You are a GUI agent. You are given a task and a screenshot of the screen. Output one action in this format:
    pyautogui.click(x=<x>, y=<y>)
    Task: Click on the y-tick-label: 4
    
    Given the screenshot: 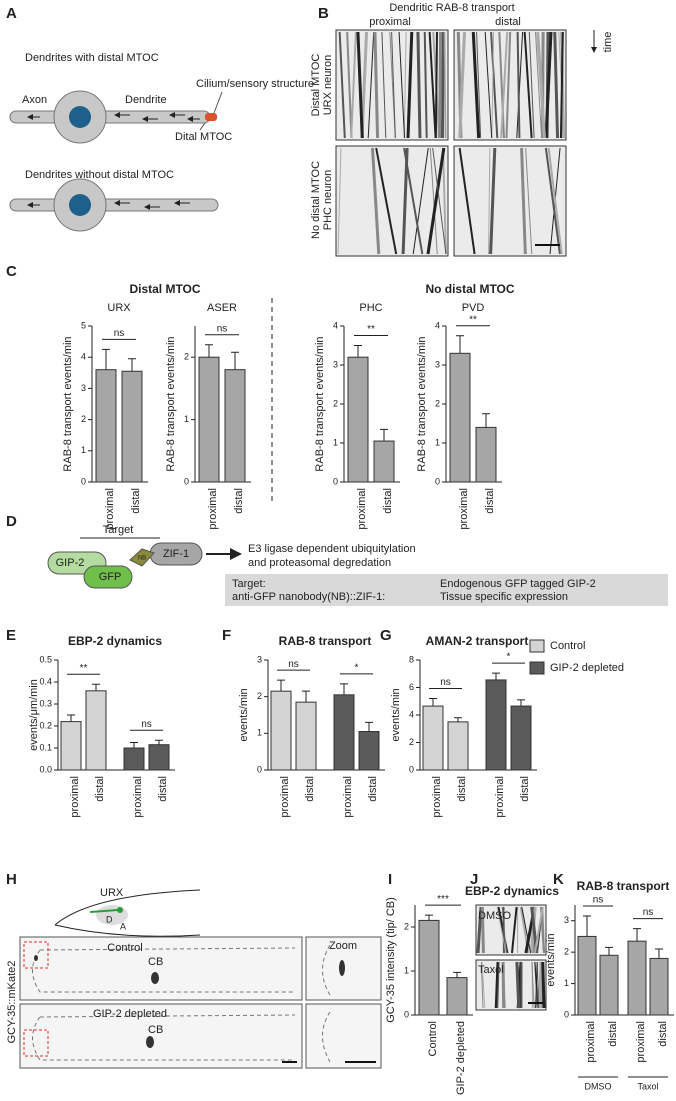 What is the action you would take?
    pyautogui.click(x=411, y=714)
    